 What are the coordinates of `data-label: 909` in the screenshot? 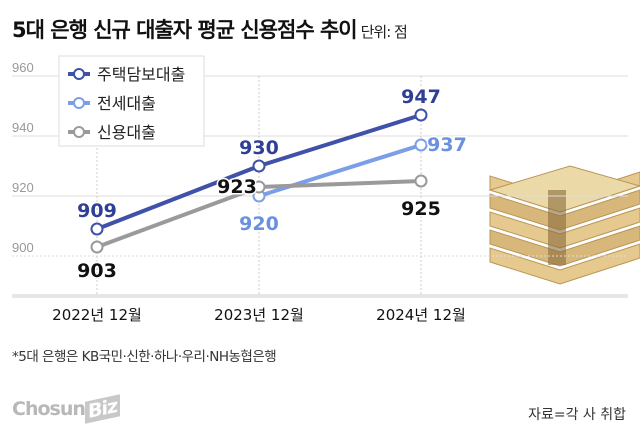 It's located at (97, 211).